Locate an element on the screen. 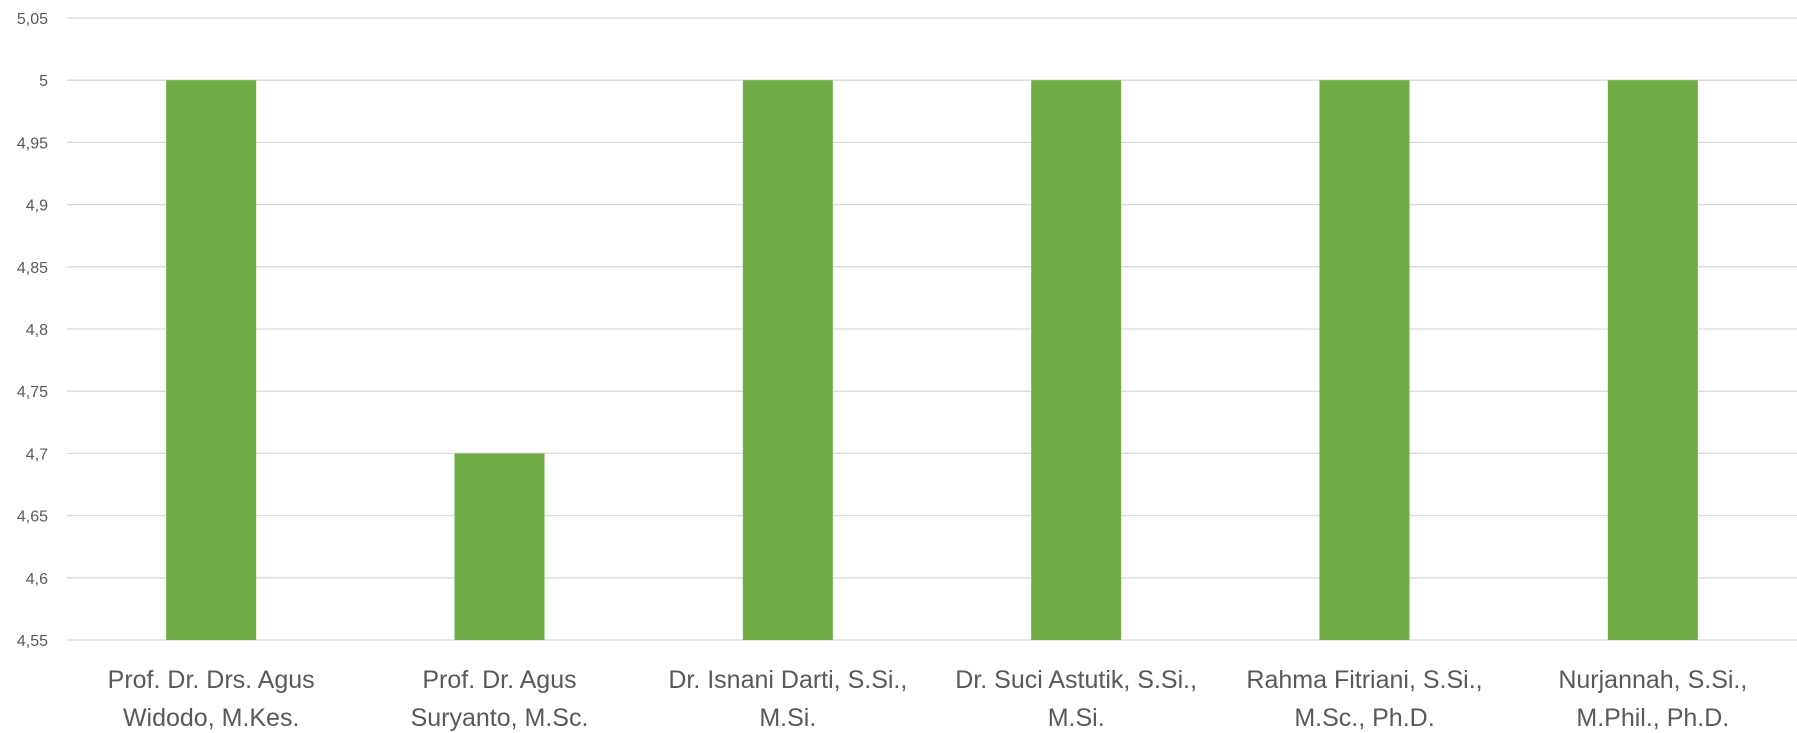 The height and width of the screenshot is (733, 1797). x-category-label: M.Sc., Ph.D. is located at coordinates (1364, 718).